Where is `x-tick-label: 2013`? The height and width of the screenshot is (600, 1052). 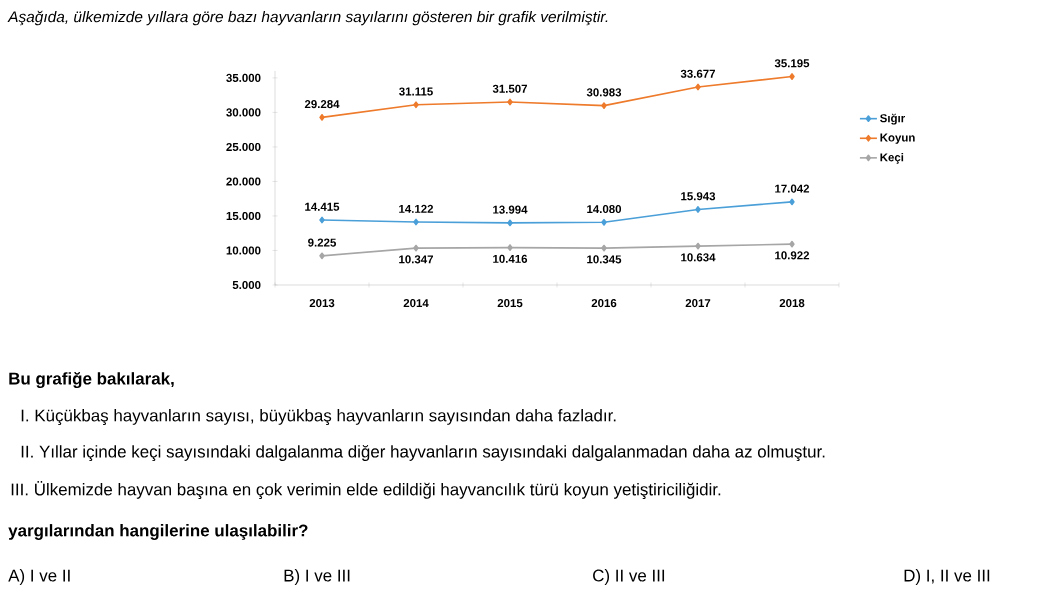 x-tick-label: 2013 is located at coordinates (322, 303).